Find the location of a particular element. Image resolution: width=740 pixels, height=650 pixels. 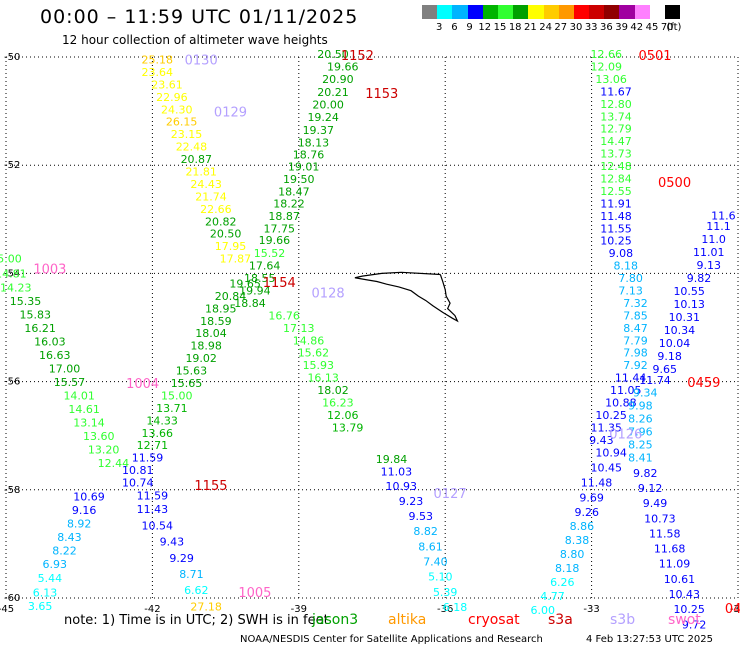

wave-height-value: 9.43 is located at coordinates (601, 440).